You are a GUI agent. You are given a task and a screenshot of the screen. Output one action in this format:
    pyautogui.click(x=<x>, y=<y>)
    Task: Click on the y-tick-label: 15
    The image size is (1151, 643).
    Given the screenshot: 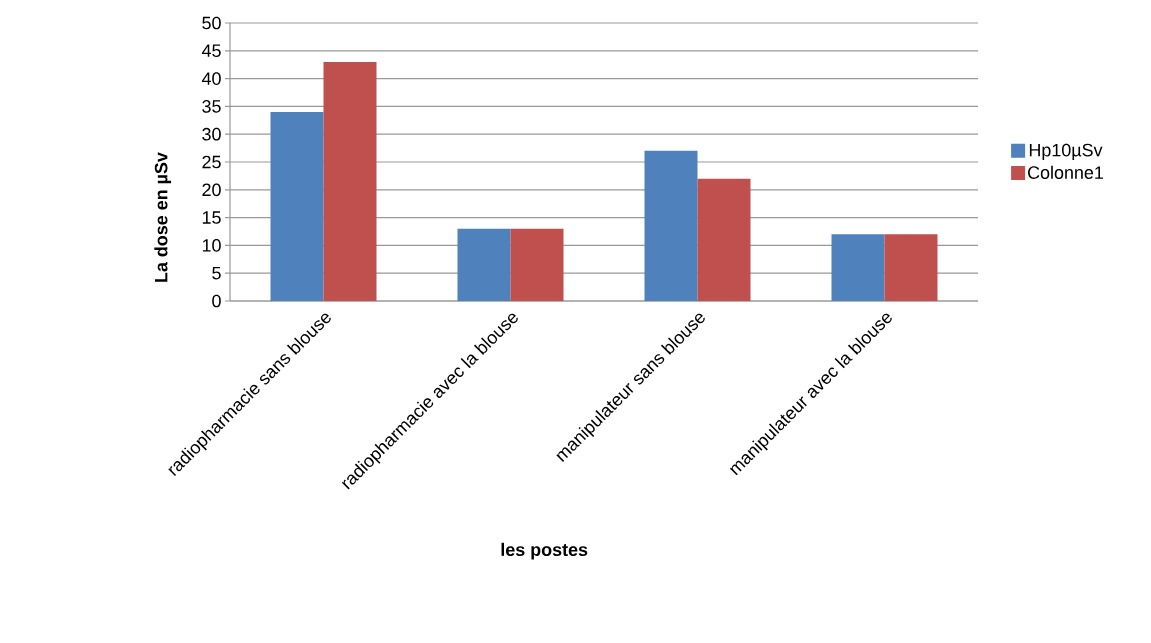 What is the action you would take?
    pyautogui.click(x=211, y=217)
    